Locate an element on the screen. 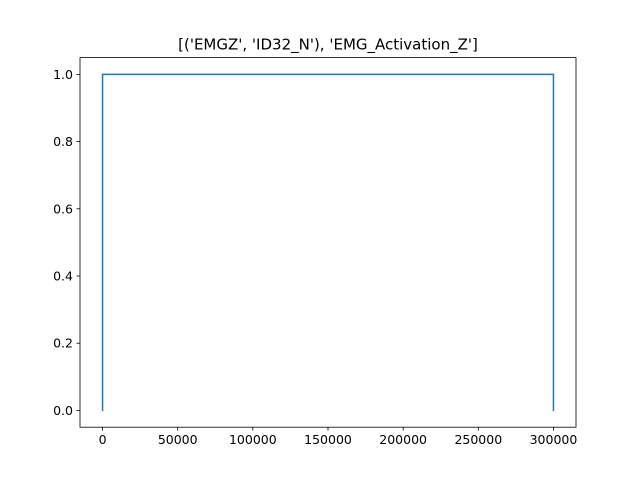 The height and width of the screenshot is (480, 640). y-tick-label: 0.2 is located at coordinates (63, 343).